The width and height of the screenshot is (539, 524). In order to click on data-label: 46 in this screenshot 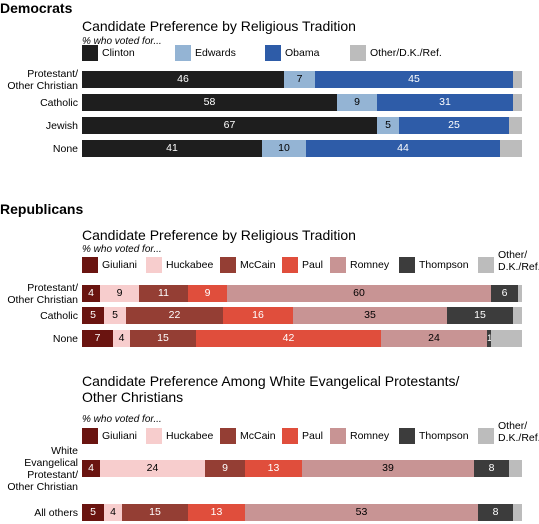, I will do `click(183, 79)`.